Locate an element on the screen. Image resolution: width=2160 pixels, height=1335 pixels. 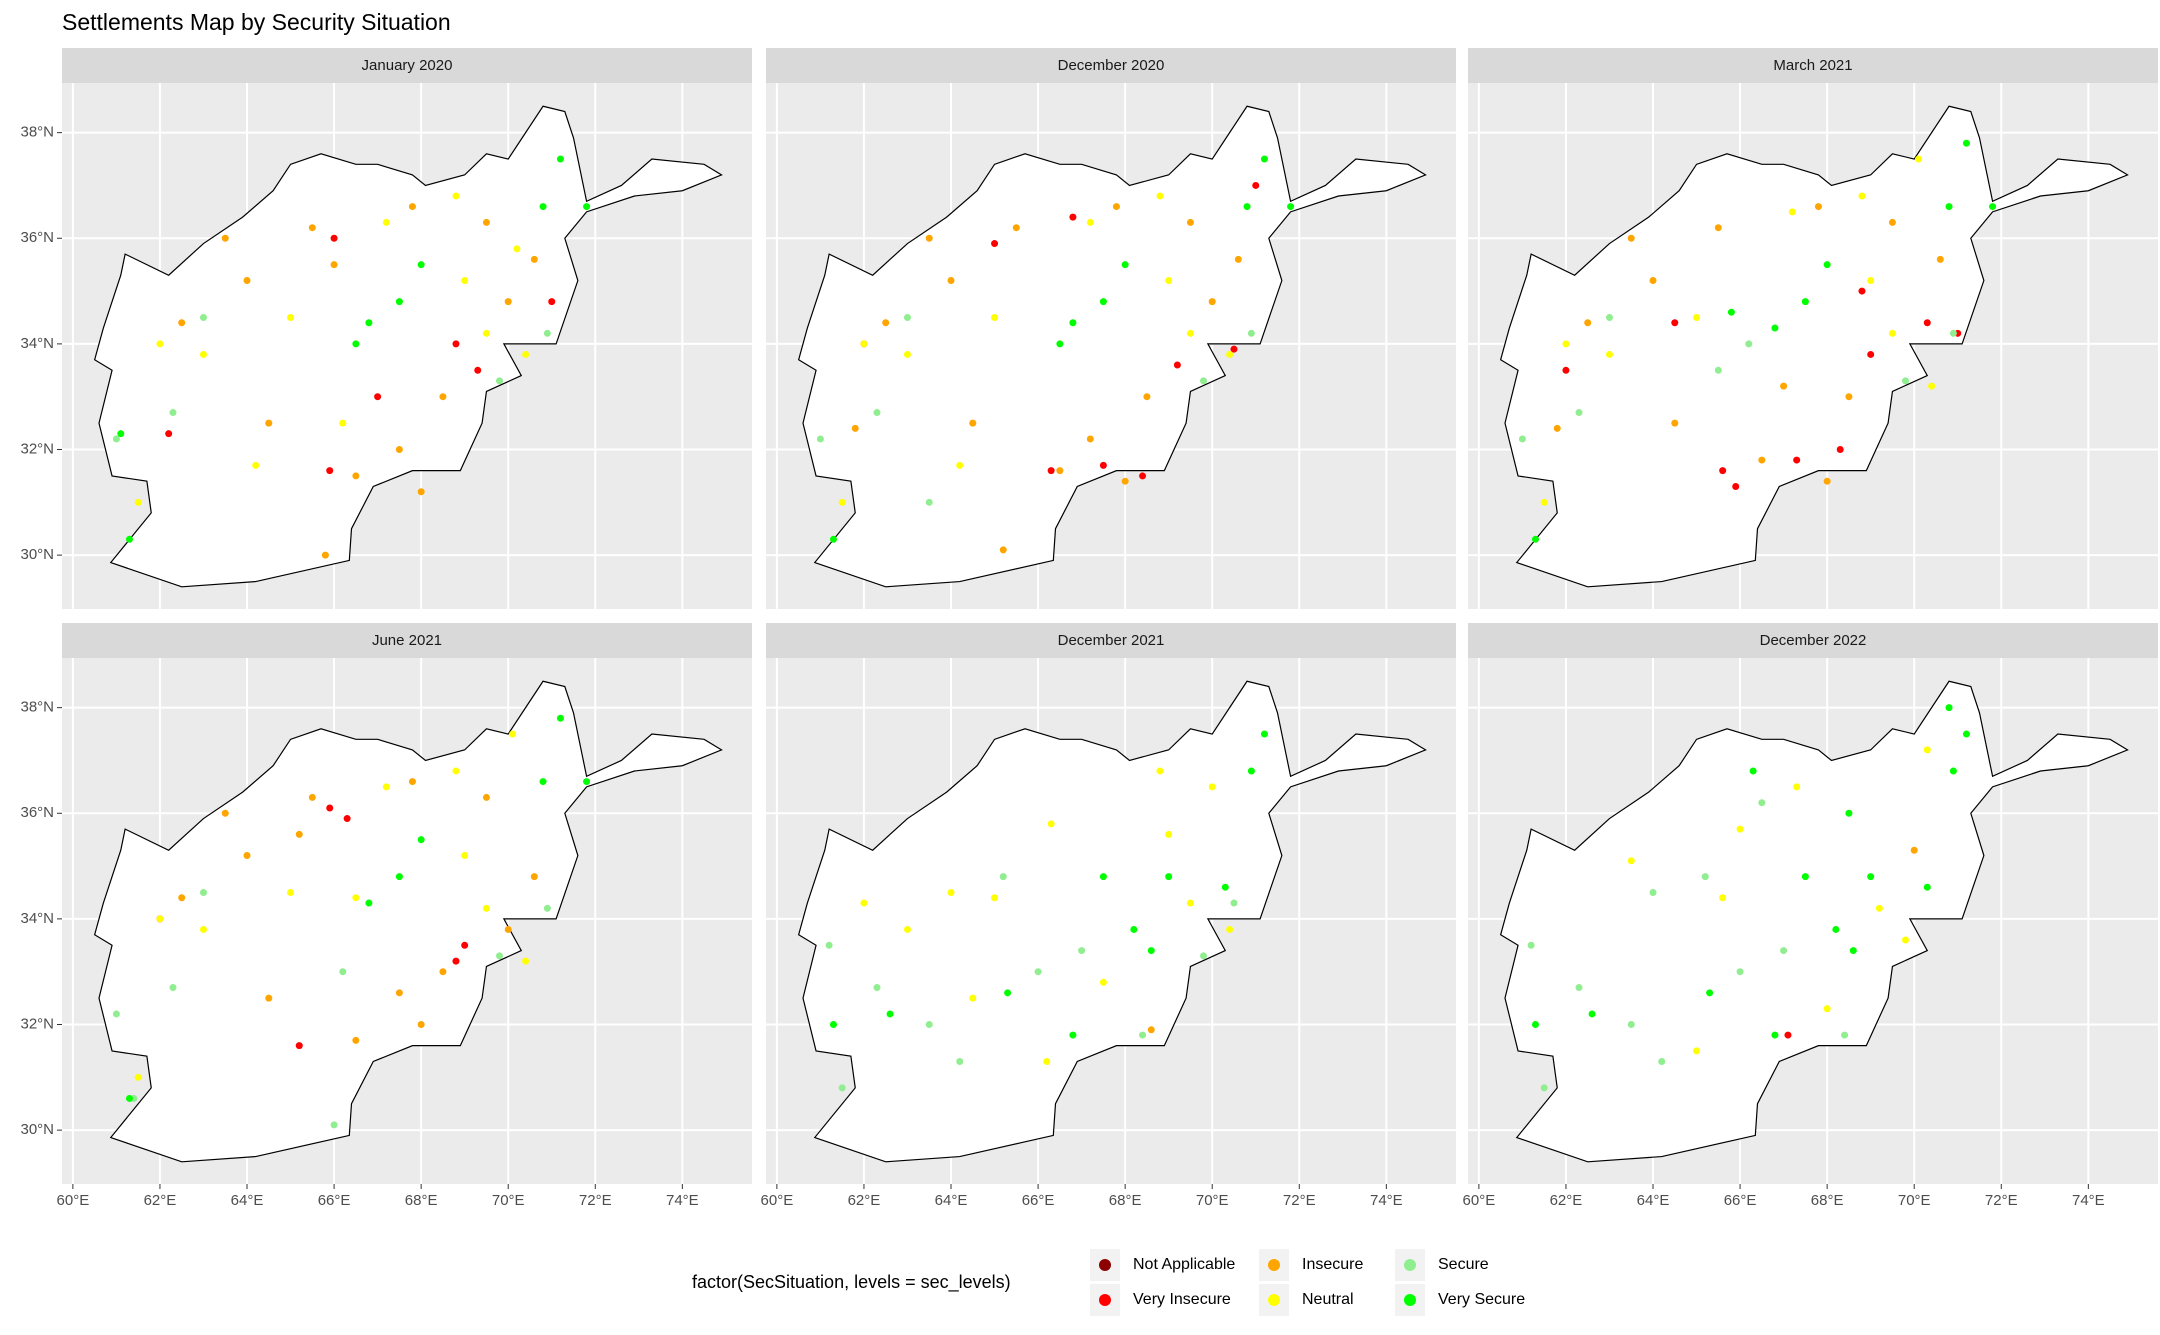
panel-title: June 2021 is located at coordinates (407, 640).